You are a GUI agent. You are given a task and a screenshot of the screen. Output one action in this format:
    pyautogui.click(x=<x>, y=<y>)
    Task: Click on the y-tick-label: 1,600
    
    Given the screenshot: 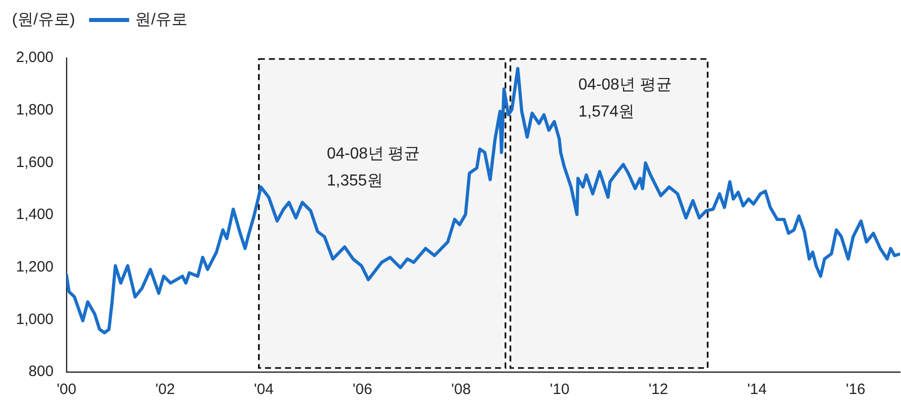 What is the action you would take?
    pyautogui.click(x=35, y=162)
    